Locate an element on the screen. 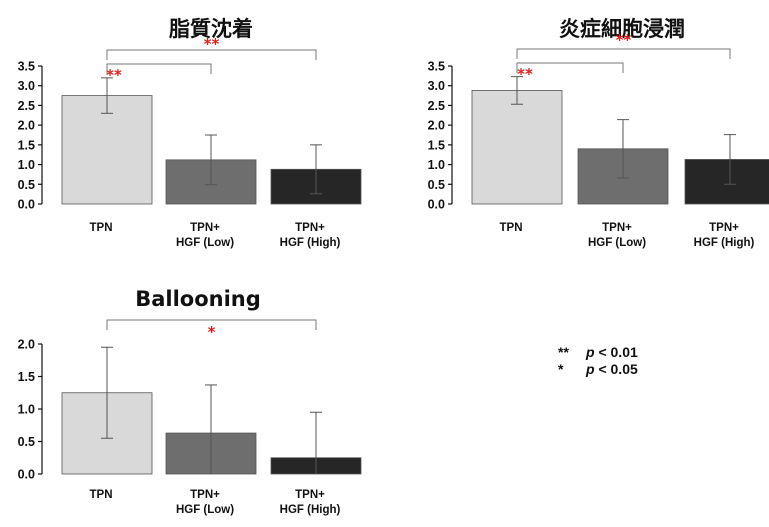 The width and height of the screenshot is (769, 527). significance-stars: * is located at coordinates (212, 332).